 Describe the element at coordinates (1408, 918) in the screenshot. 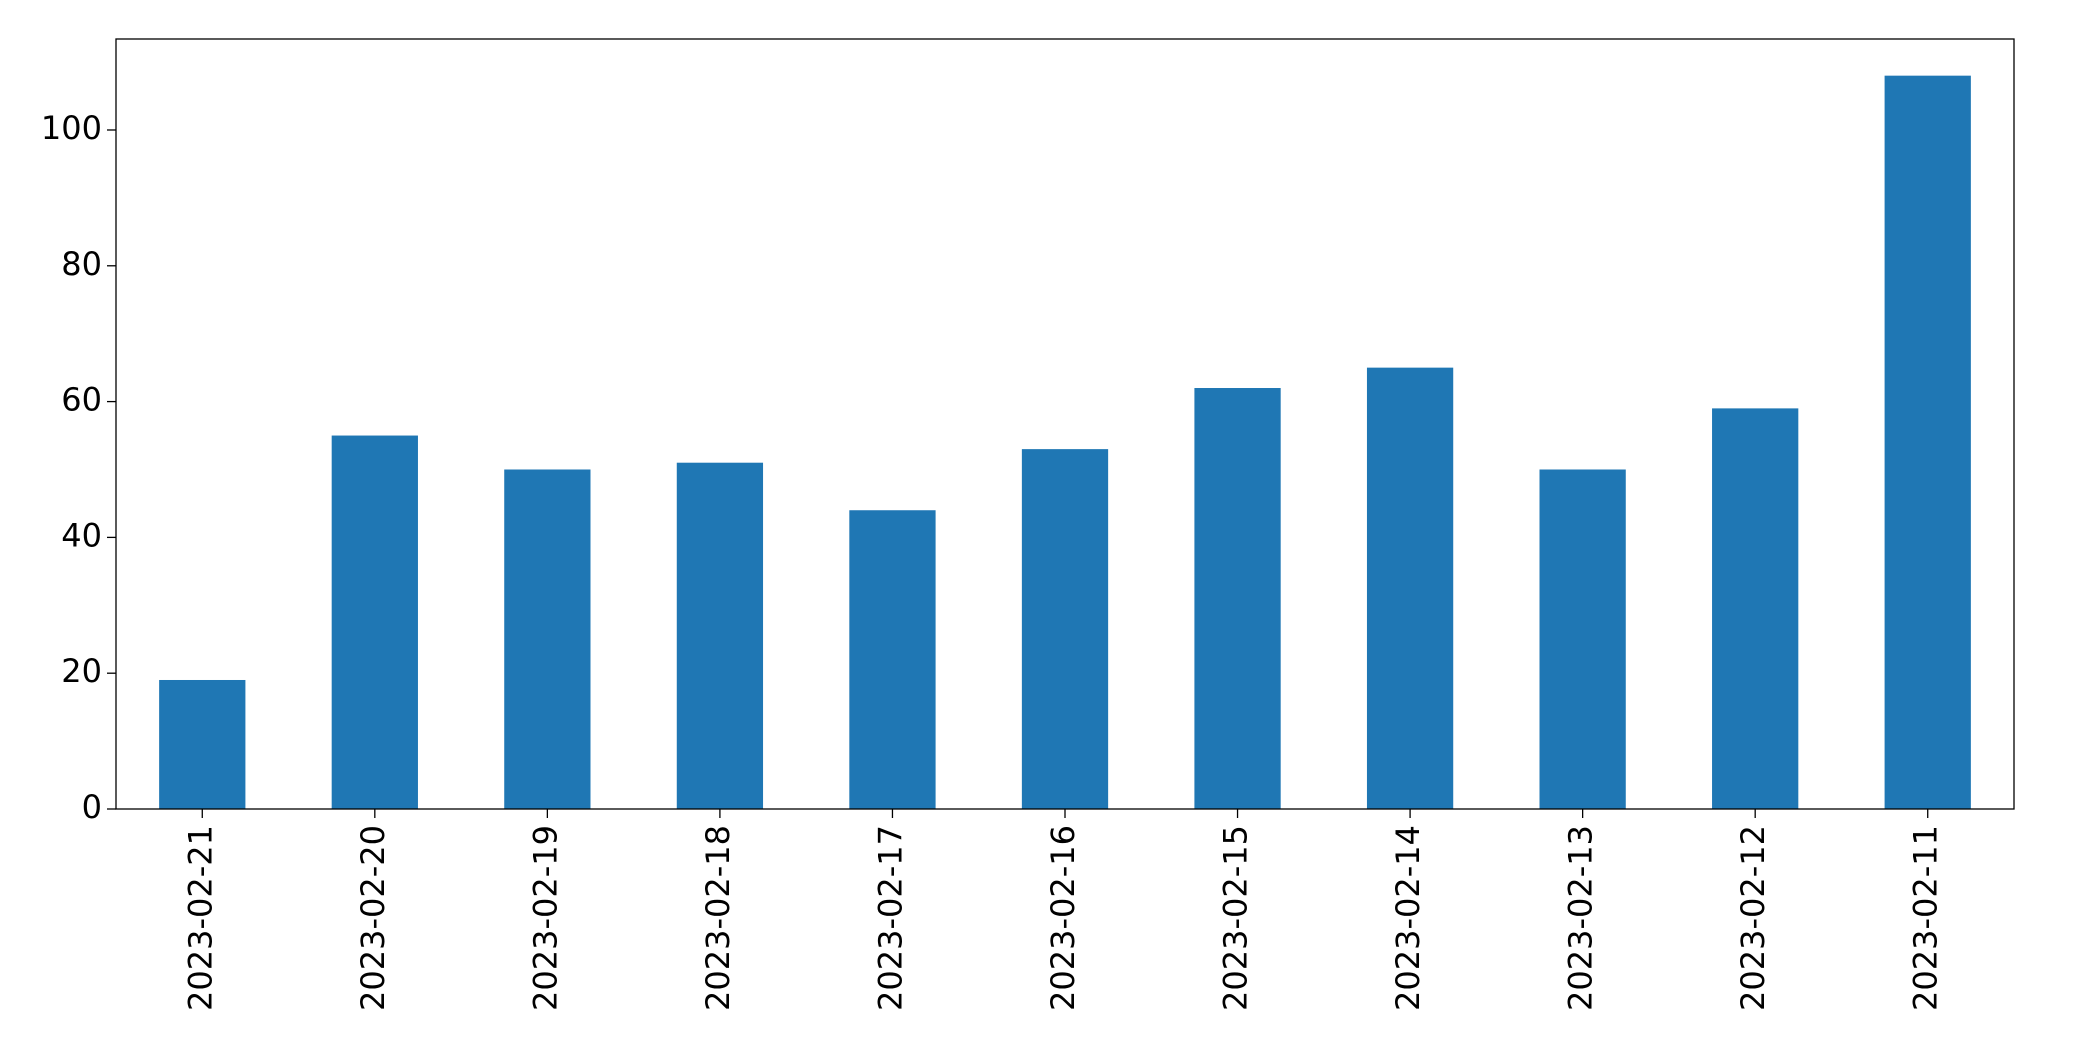

I see `x-tick-label: 2023-02-14` at that location.